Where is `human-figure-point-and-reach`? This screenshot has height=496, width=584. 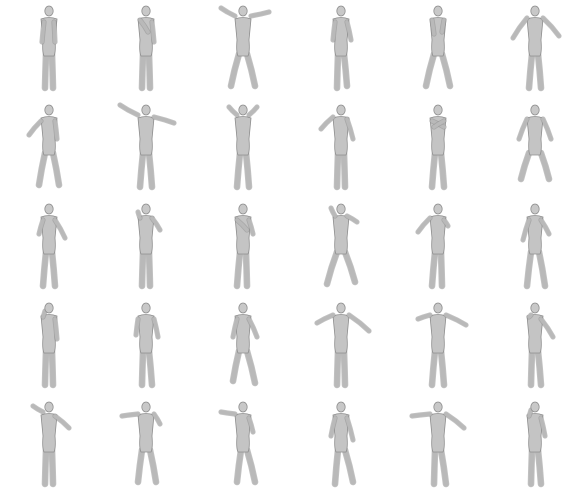 human-figure-point-and-reach is located at coordinates (442, 345).